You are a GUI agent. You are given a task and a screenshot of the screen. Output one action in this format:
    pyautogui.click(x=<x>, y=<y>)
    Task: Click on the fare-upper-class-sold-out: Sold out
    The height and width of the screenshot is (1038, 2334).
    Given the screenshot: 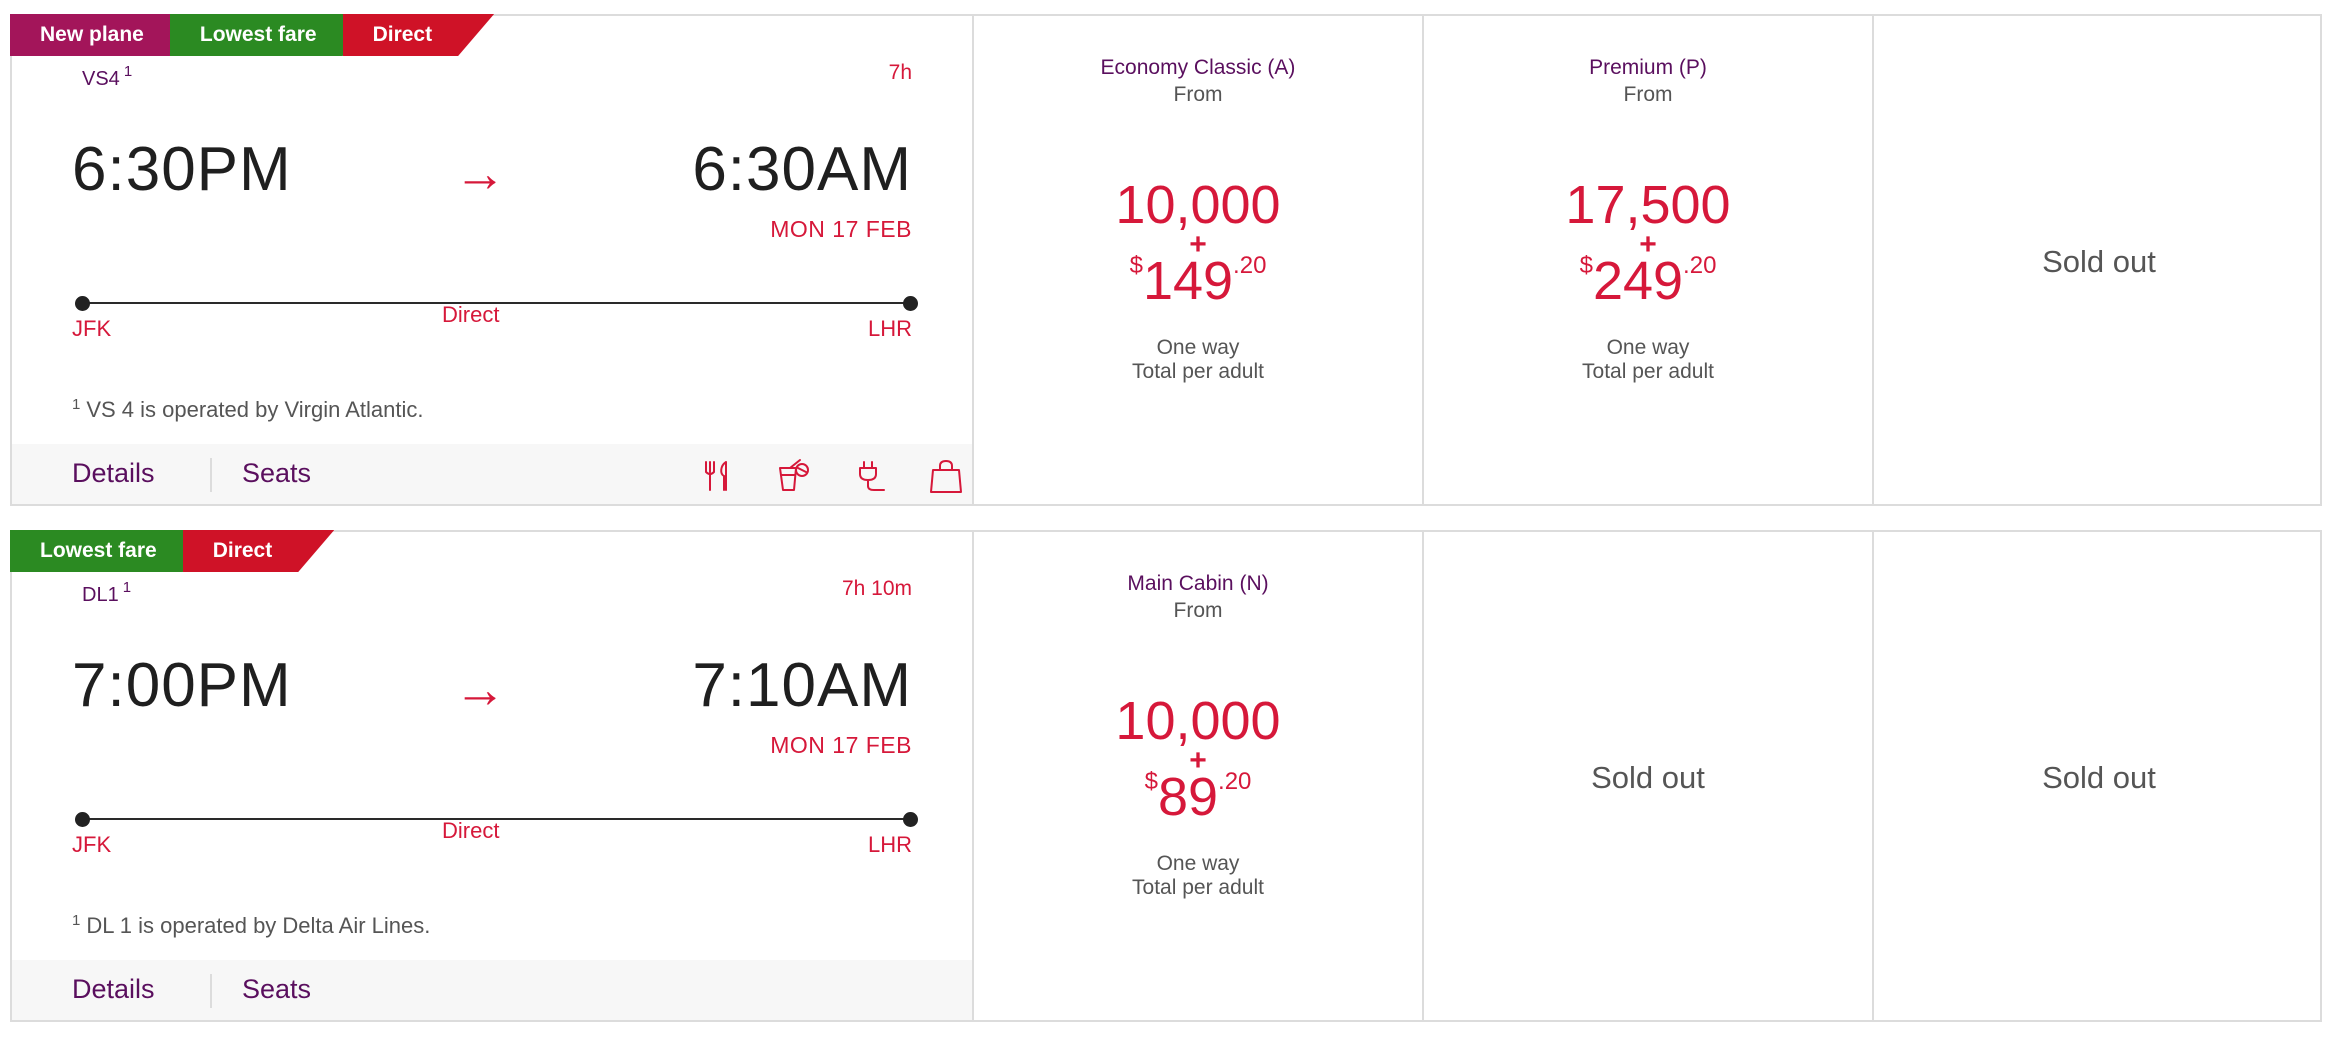 What is the action you would take?
    pyautogui.click(x=2099, y=260)
    